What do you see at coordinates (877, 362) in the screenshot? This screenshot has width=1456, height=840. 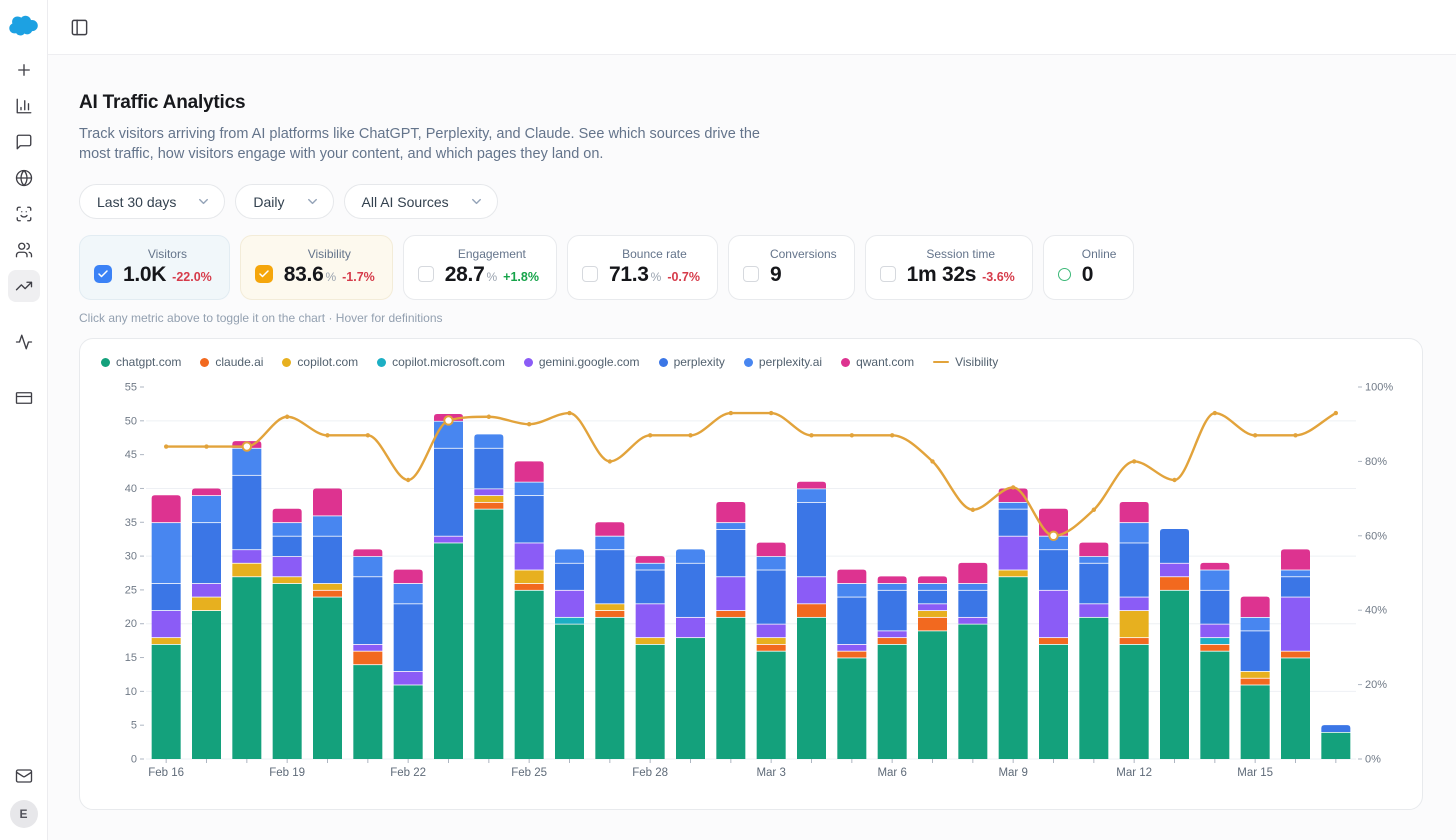 I see `legend-item-qwant-com: qwant.com` at bounding box center [877, 362].